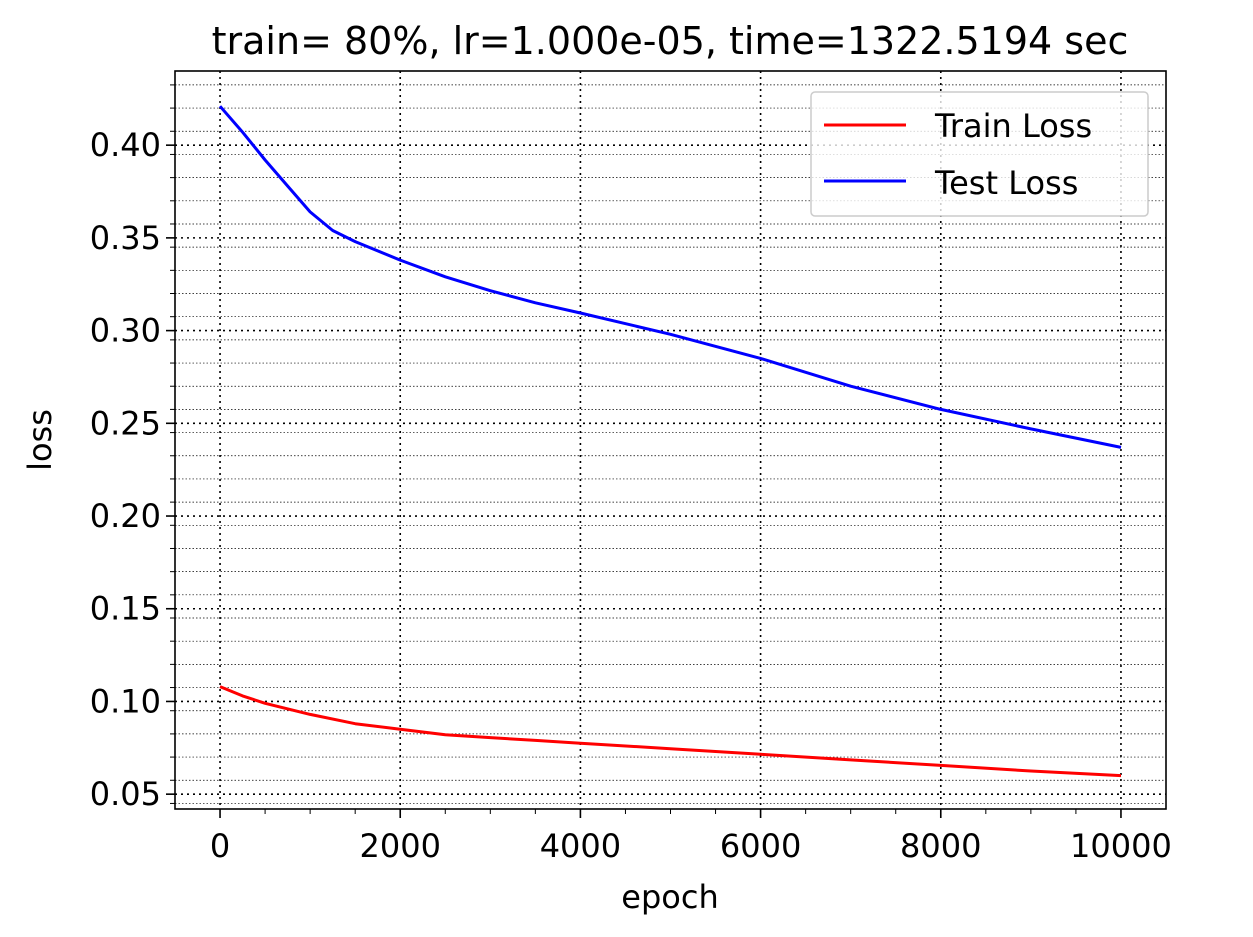  What do you see at coordinates (125, 701) in the screenshot?
I see `y-tick-label: 0.10` at bounding box center [125, 701].